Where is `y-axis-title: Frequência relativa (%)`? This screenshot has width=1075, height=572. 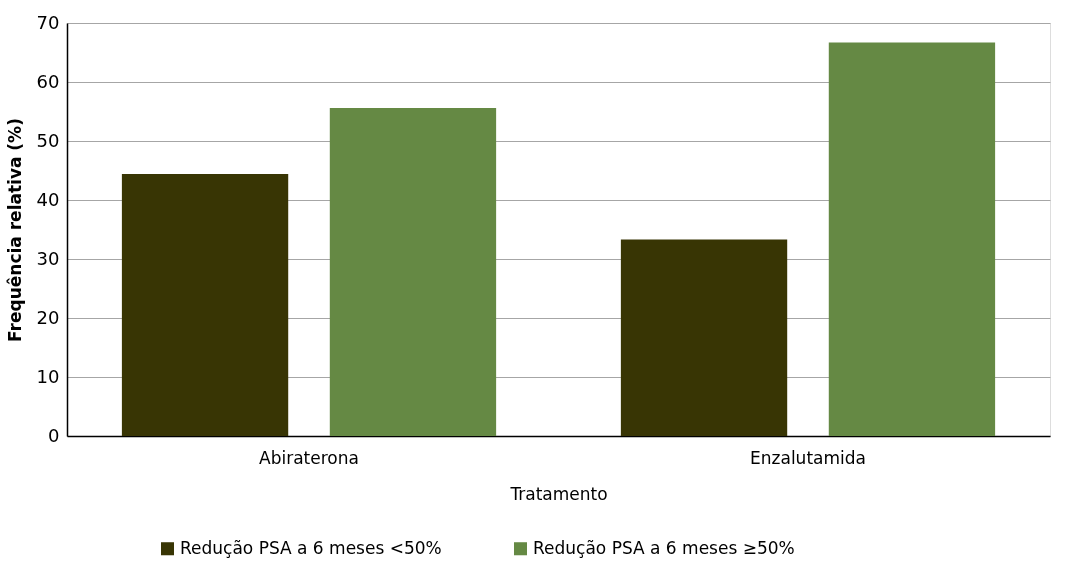 y-axis-title: Frequência relativa (%) is located at coordinates (14, 230).